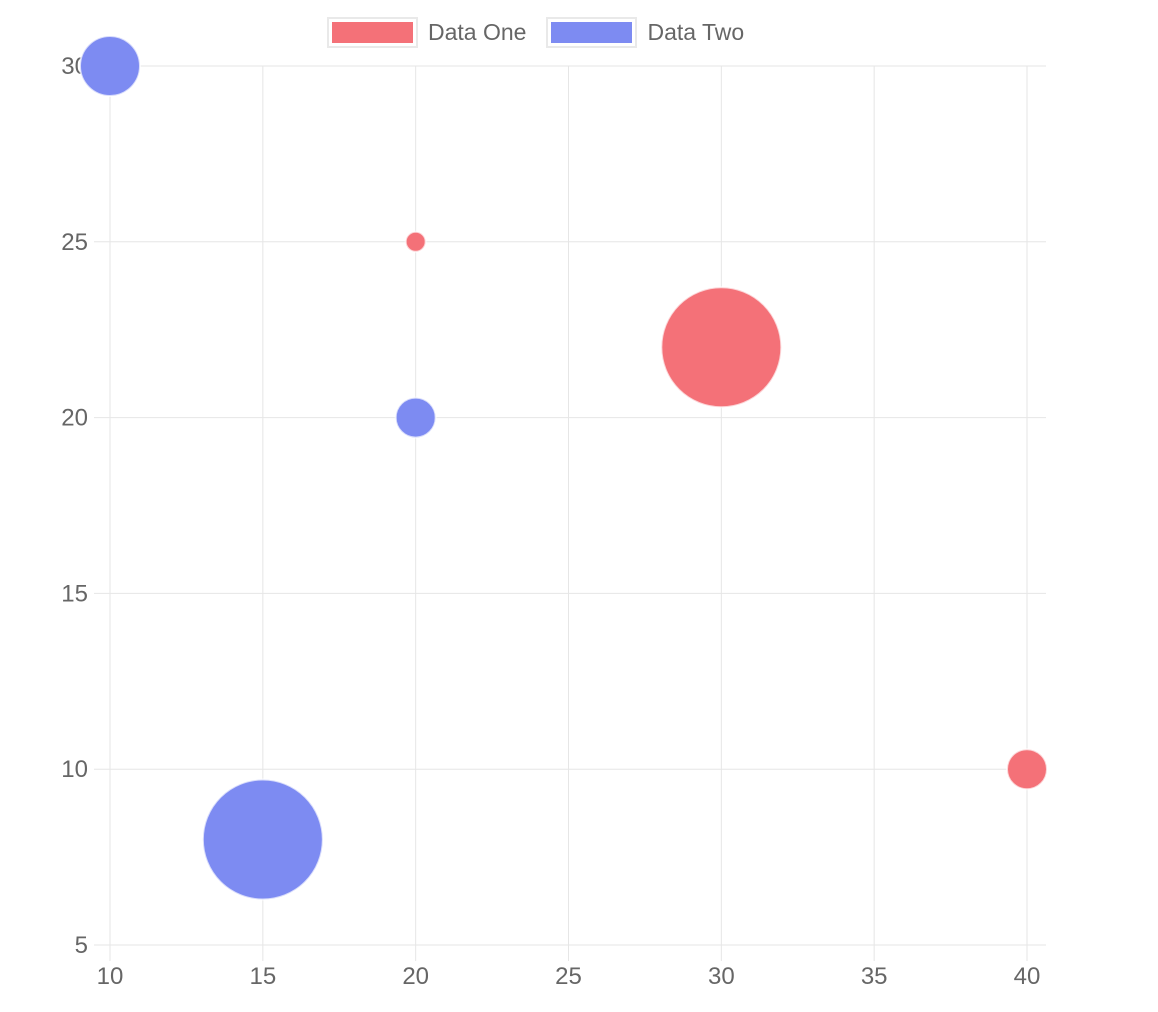 The image size is (1158, 1012). I want to click on legend-label-data-one: Data One, so click(477, 32).